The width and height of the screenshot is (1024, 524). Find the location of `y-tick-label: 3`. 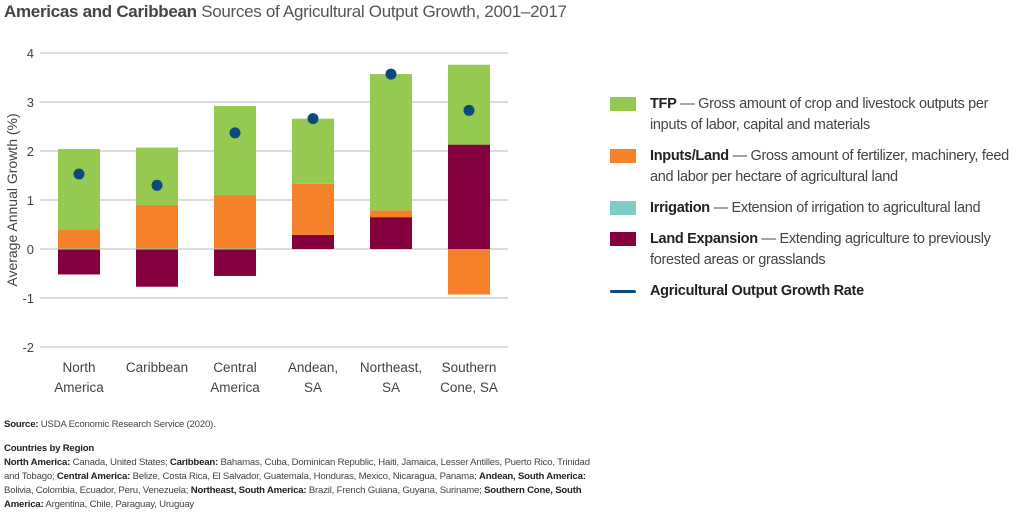

y-tick-label: 3 is located at coordinates (30, 102).